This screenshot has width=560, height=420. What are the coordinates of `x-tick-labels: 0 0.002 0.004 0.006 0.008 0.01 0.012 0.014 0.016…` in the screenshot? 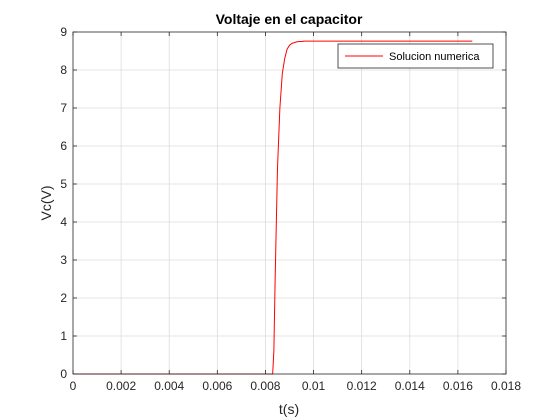 It's located at (296, 386).